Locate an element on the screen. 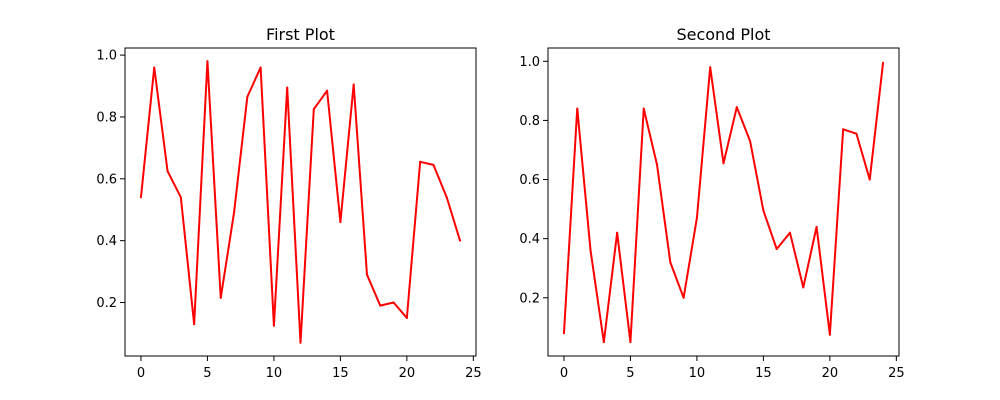  chart-title: First Plot is located at coordinates (300, 34).